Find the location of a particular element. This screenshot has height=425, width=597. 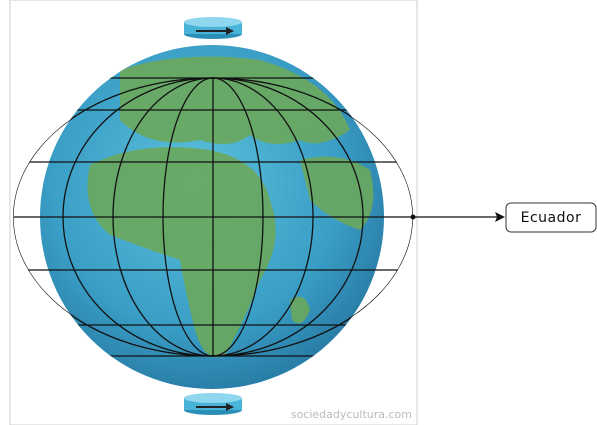

rotation-icon-bottom is located at coordinates (213, 404).